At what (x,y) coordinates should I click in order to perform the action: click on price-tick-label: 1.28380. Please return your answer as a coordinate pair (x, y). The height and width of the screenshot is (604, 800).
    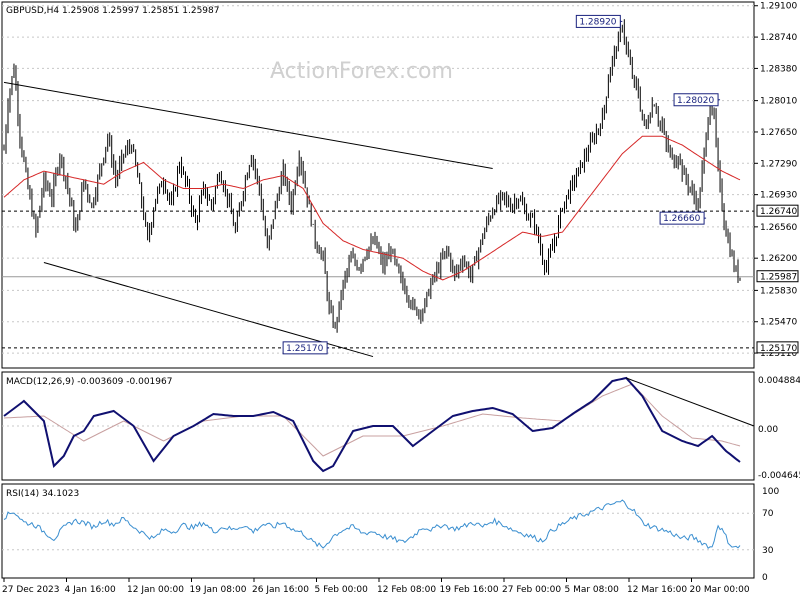
    Looking at the image, I should click on (778, 69).